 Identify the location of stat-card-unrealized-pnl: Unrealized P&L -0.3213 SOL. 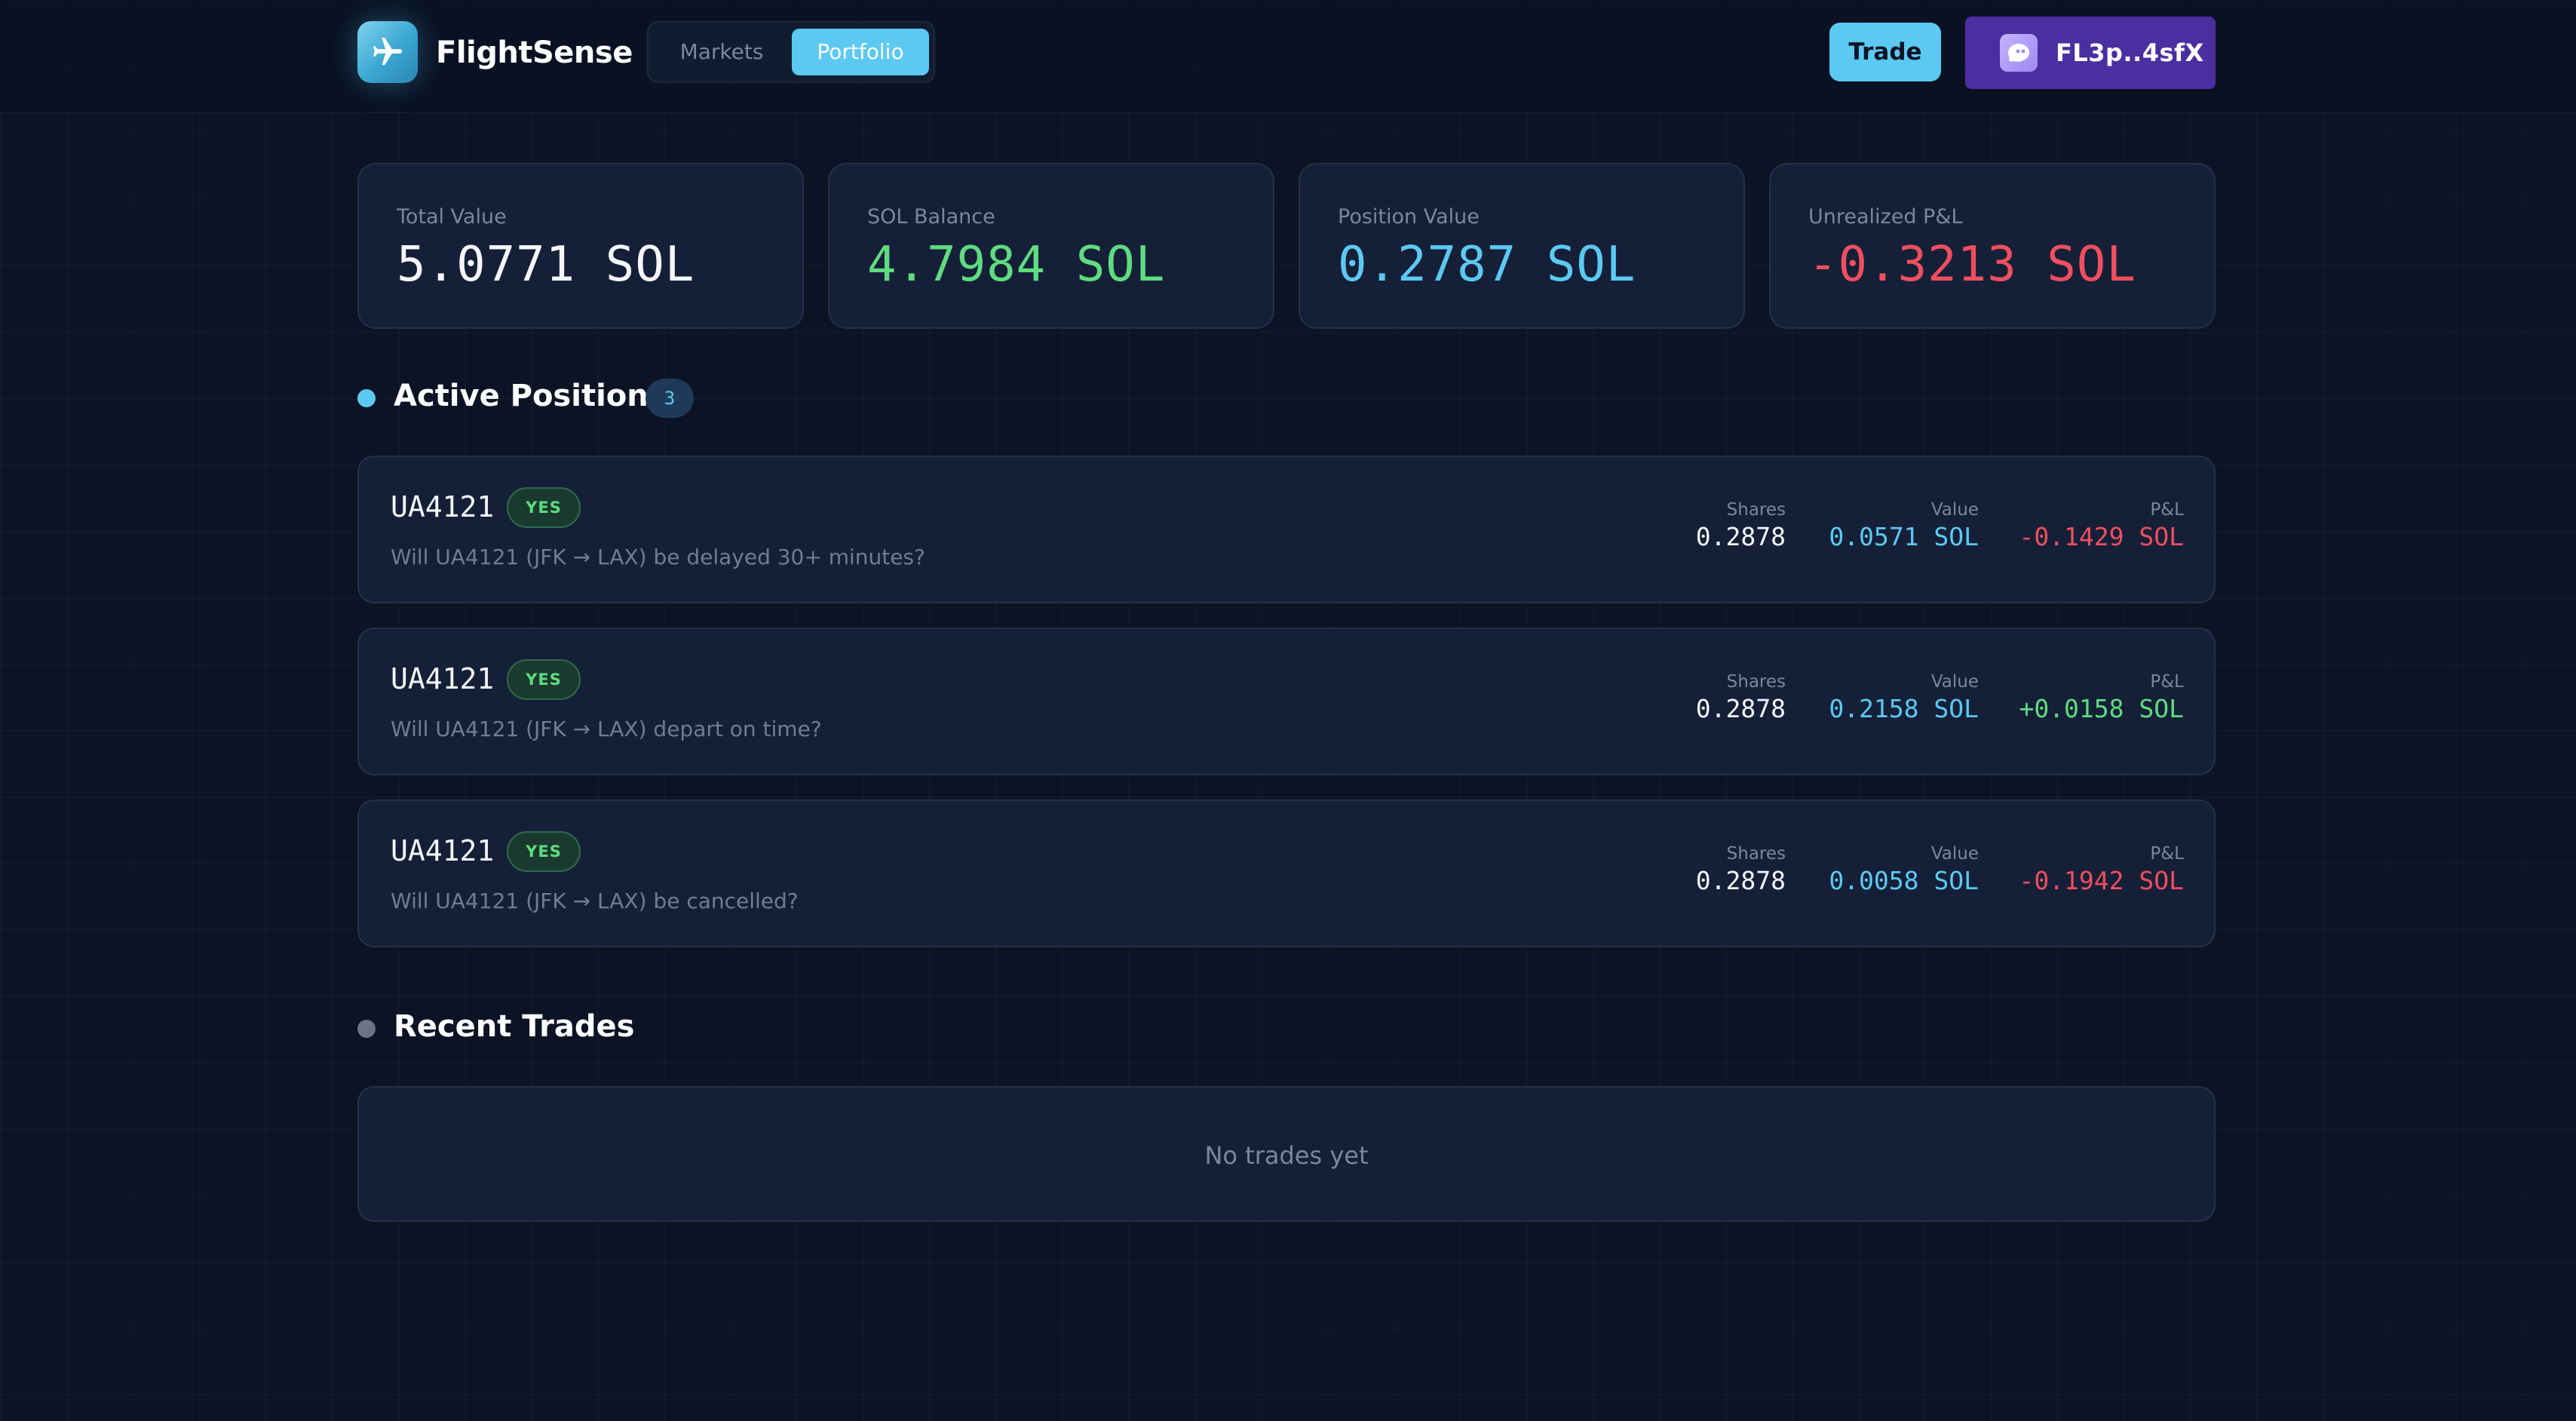
(1992, 246).